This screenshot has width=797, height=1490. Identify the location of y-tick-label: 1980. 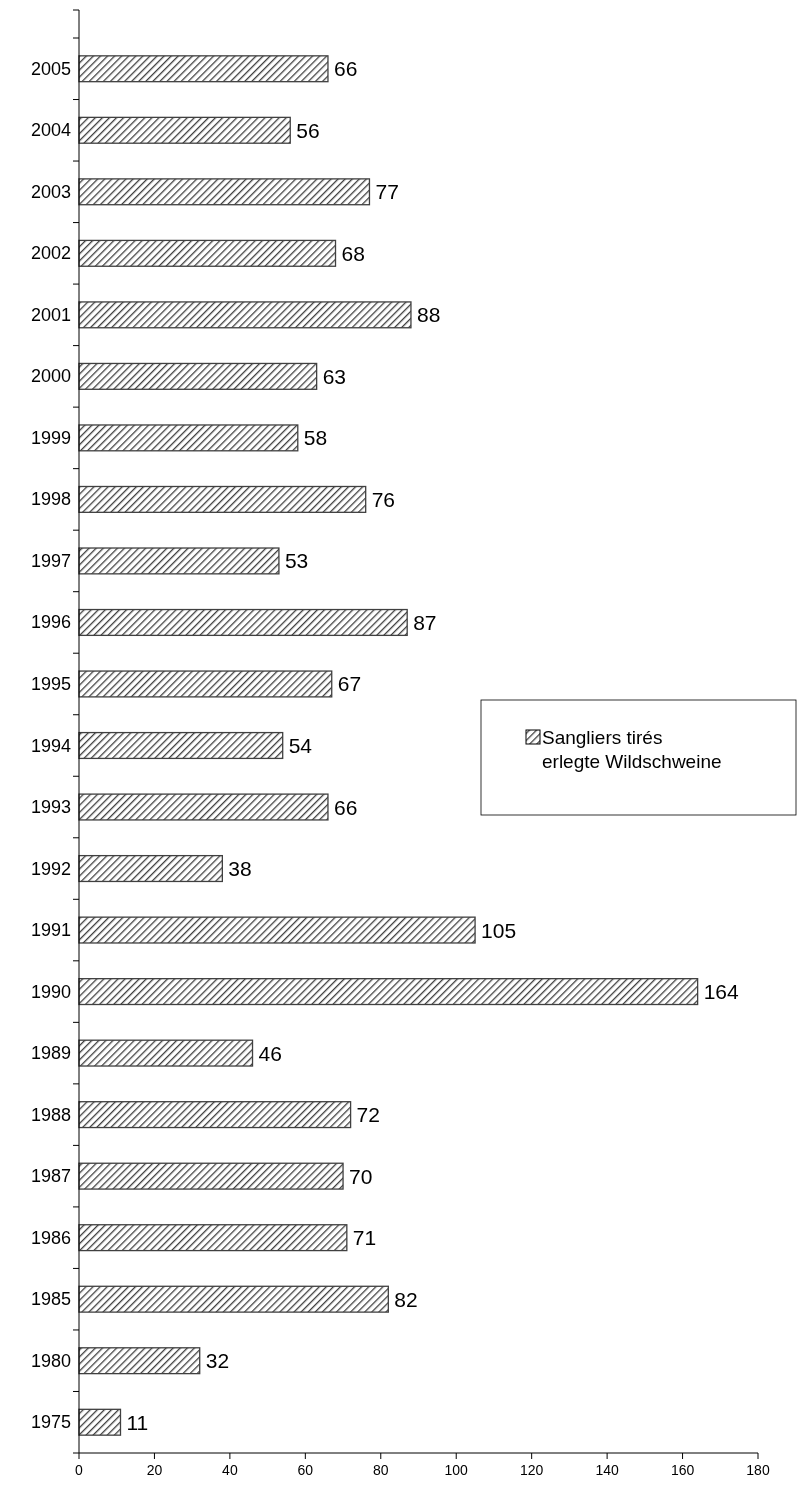
(50, 1360).